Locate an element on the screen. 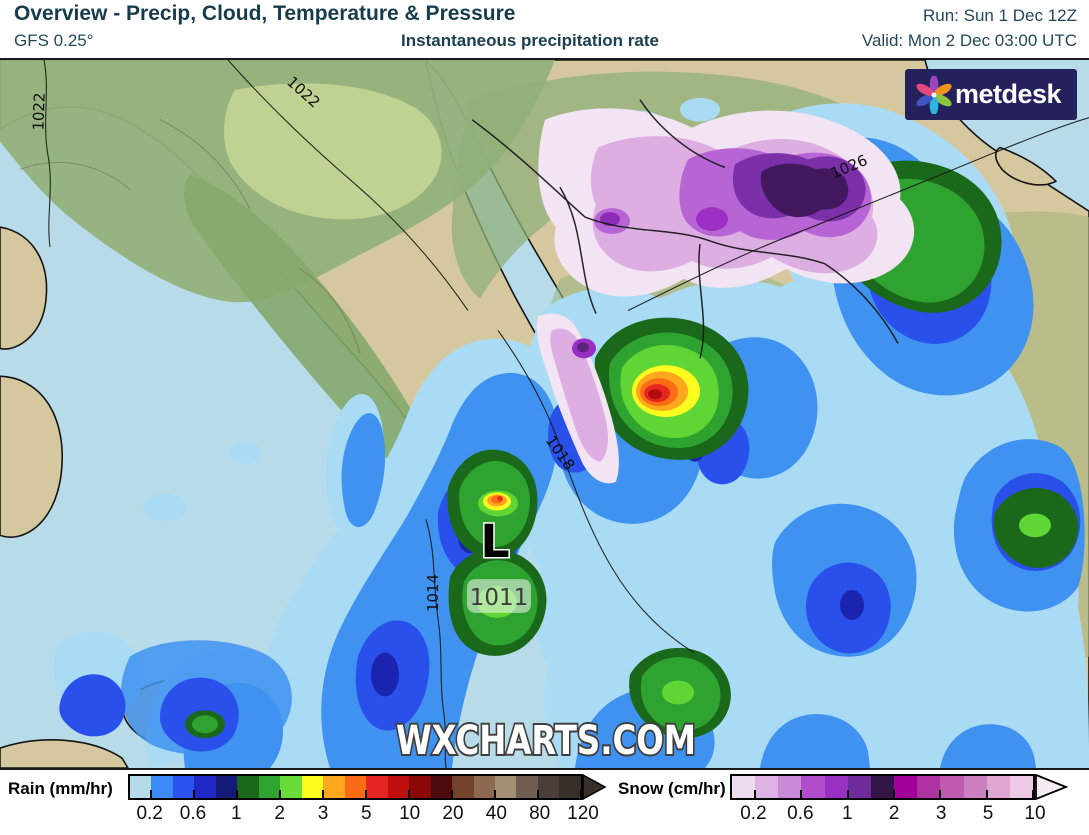 This screenshot has width=1089, height=835. metdesk-logo: metdesk is located at coordinates (991, 94).